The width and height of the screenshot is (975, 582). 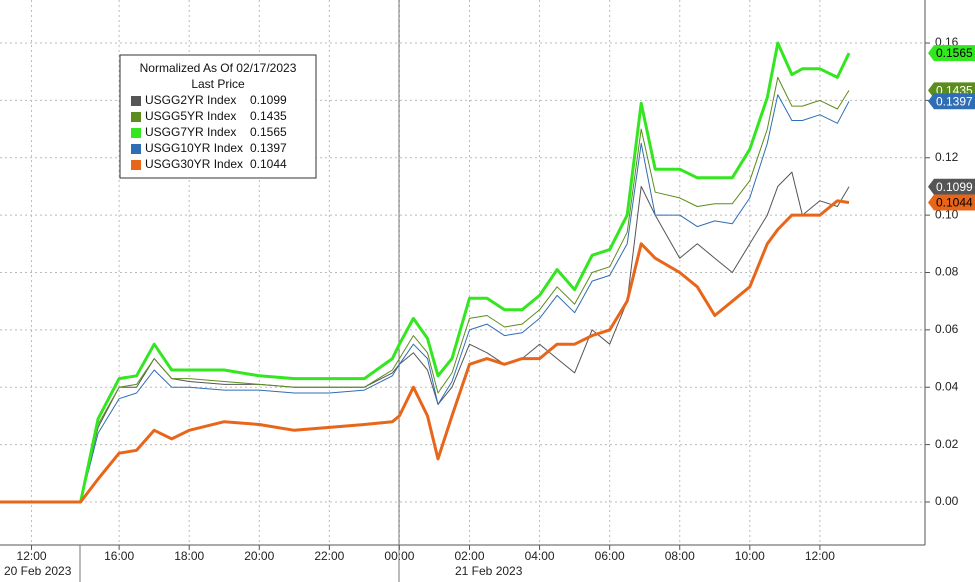 What do you see at coordinates (329, 556) in the screenshot?
I see `x-tick-label: 22:00` at bounding box center [329, 556].